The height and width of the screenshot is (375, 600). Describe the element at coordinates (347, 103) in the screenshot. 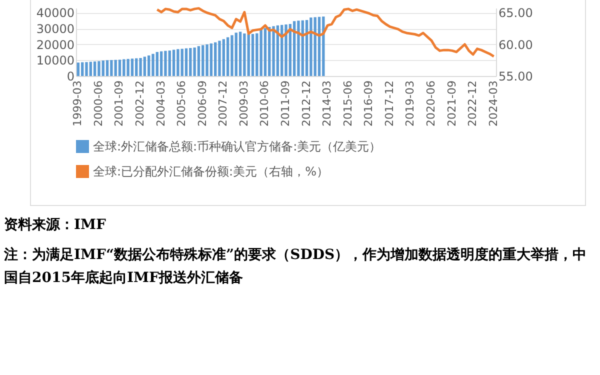

I see `x-tick-label: 2015-06` at that location.